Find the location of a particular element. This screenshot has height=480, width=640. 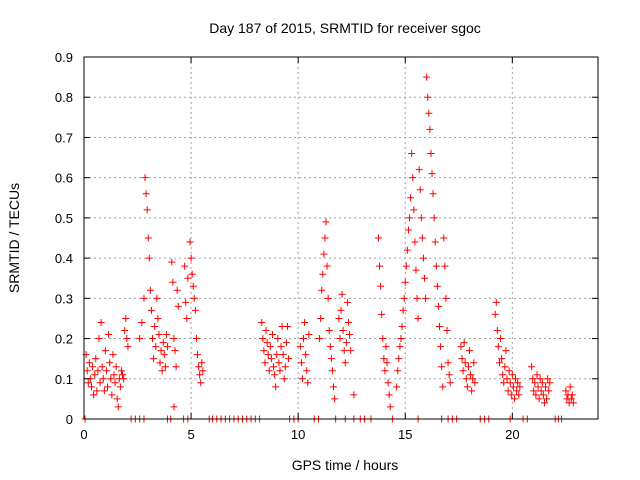

y-tick-label: 0.9 is located at coordinates (64, 57).